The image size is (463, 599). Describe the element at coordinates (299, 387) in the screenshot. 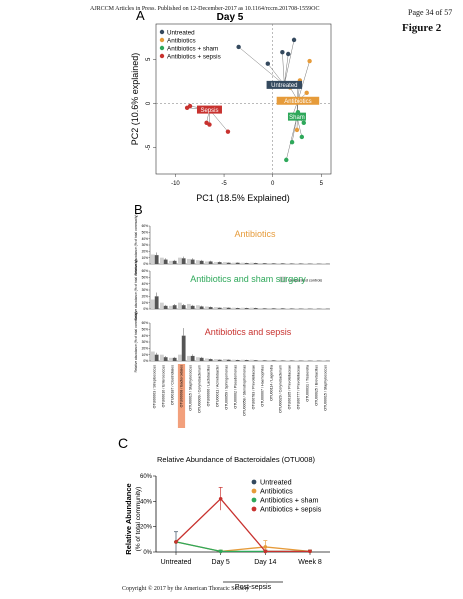

I see `taxa-label: OTU00777 / Prevotellaceae` at that location.